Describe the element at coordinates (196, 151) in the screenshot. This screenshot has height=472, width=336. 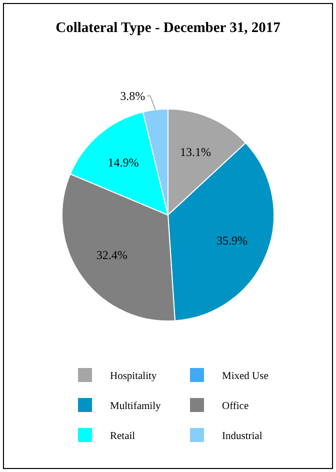
I see `data-label: 13.1%` at that location.